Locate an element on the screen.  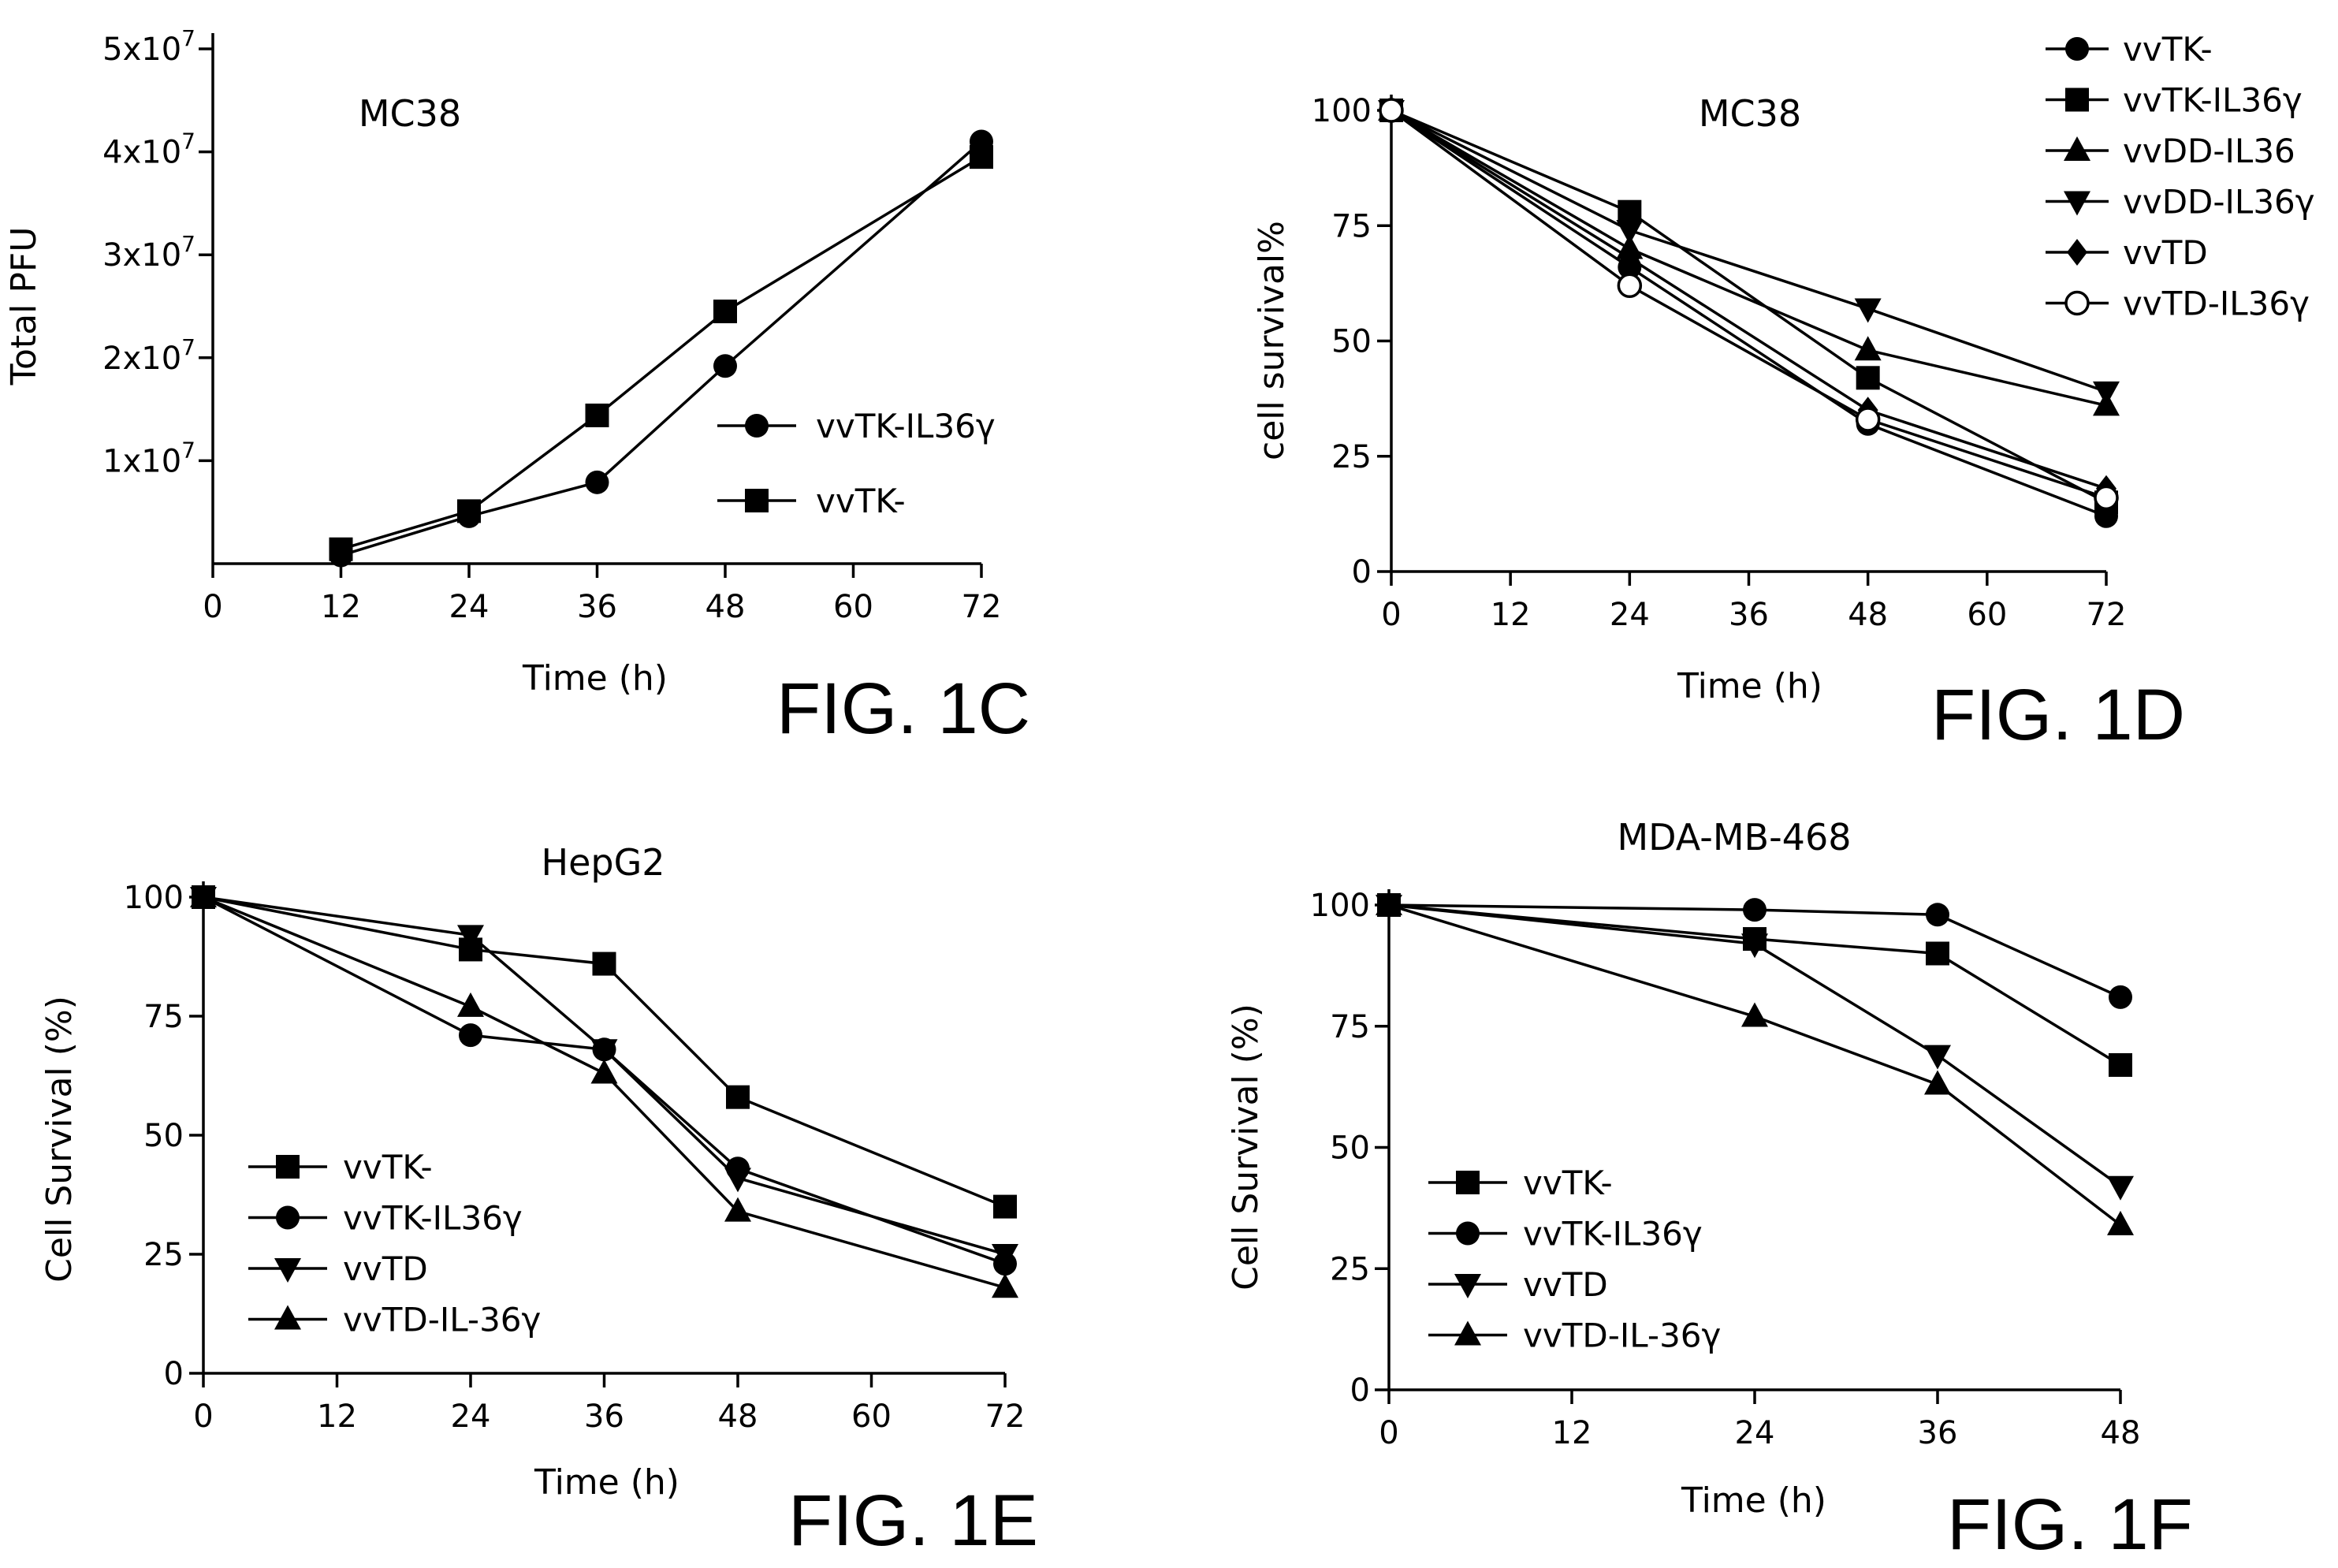
series-vvtd-il-36gamma is located at coordinates (1755, 1063).